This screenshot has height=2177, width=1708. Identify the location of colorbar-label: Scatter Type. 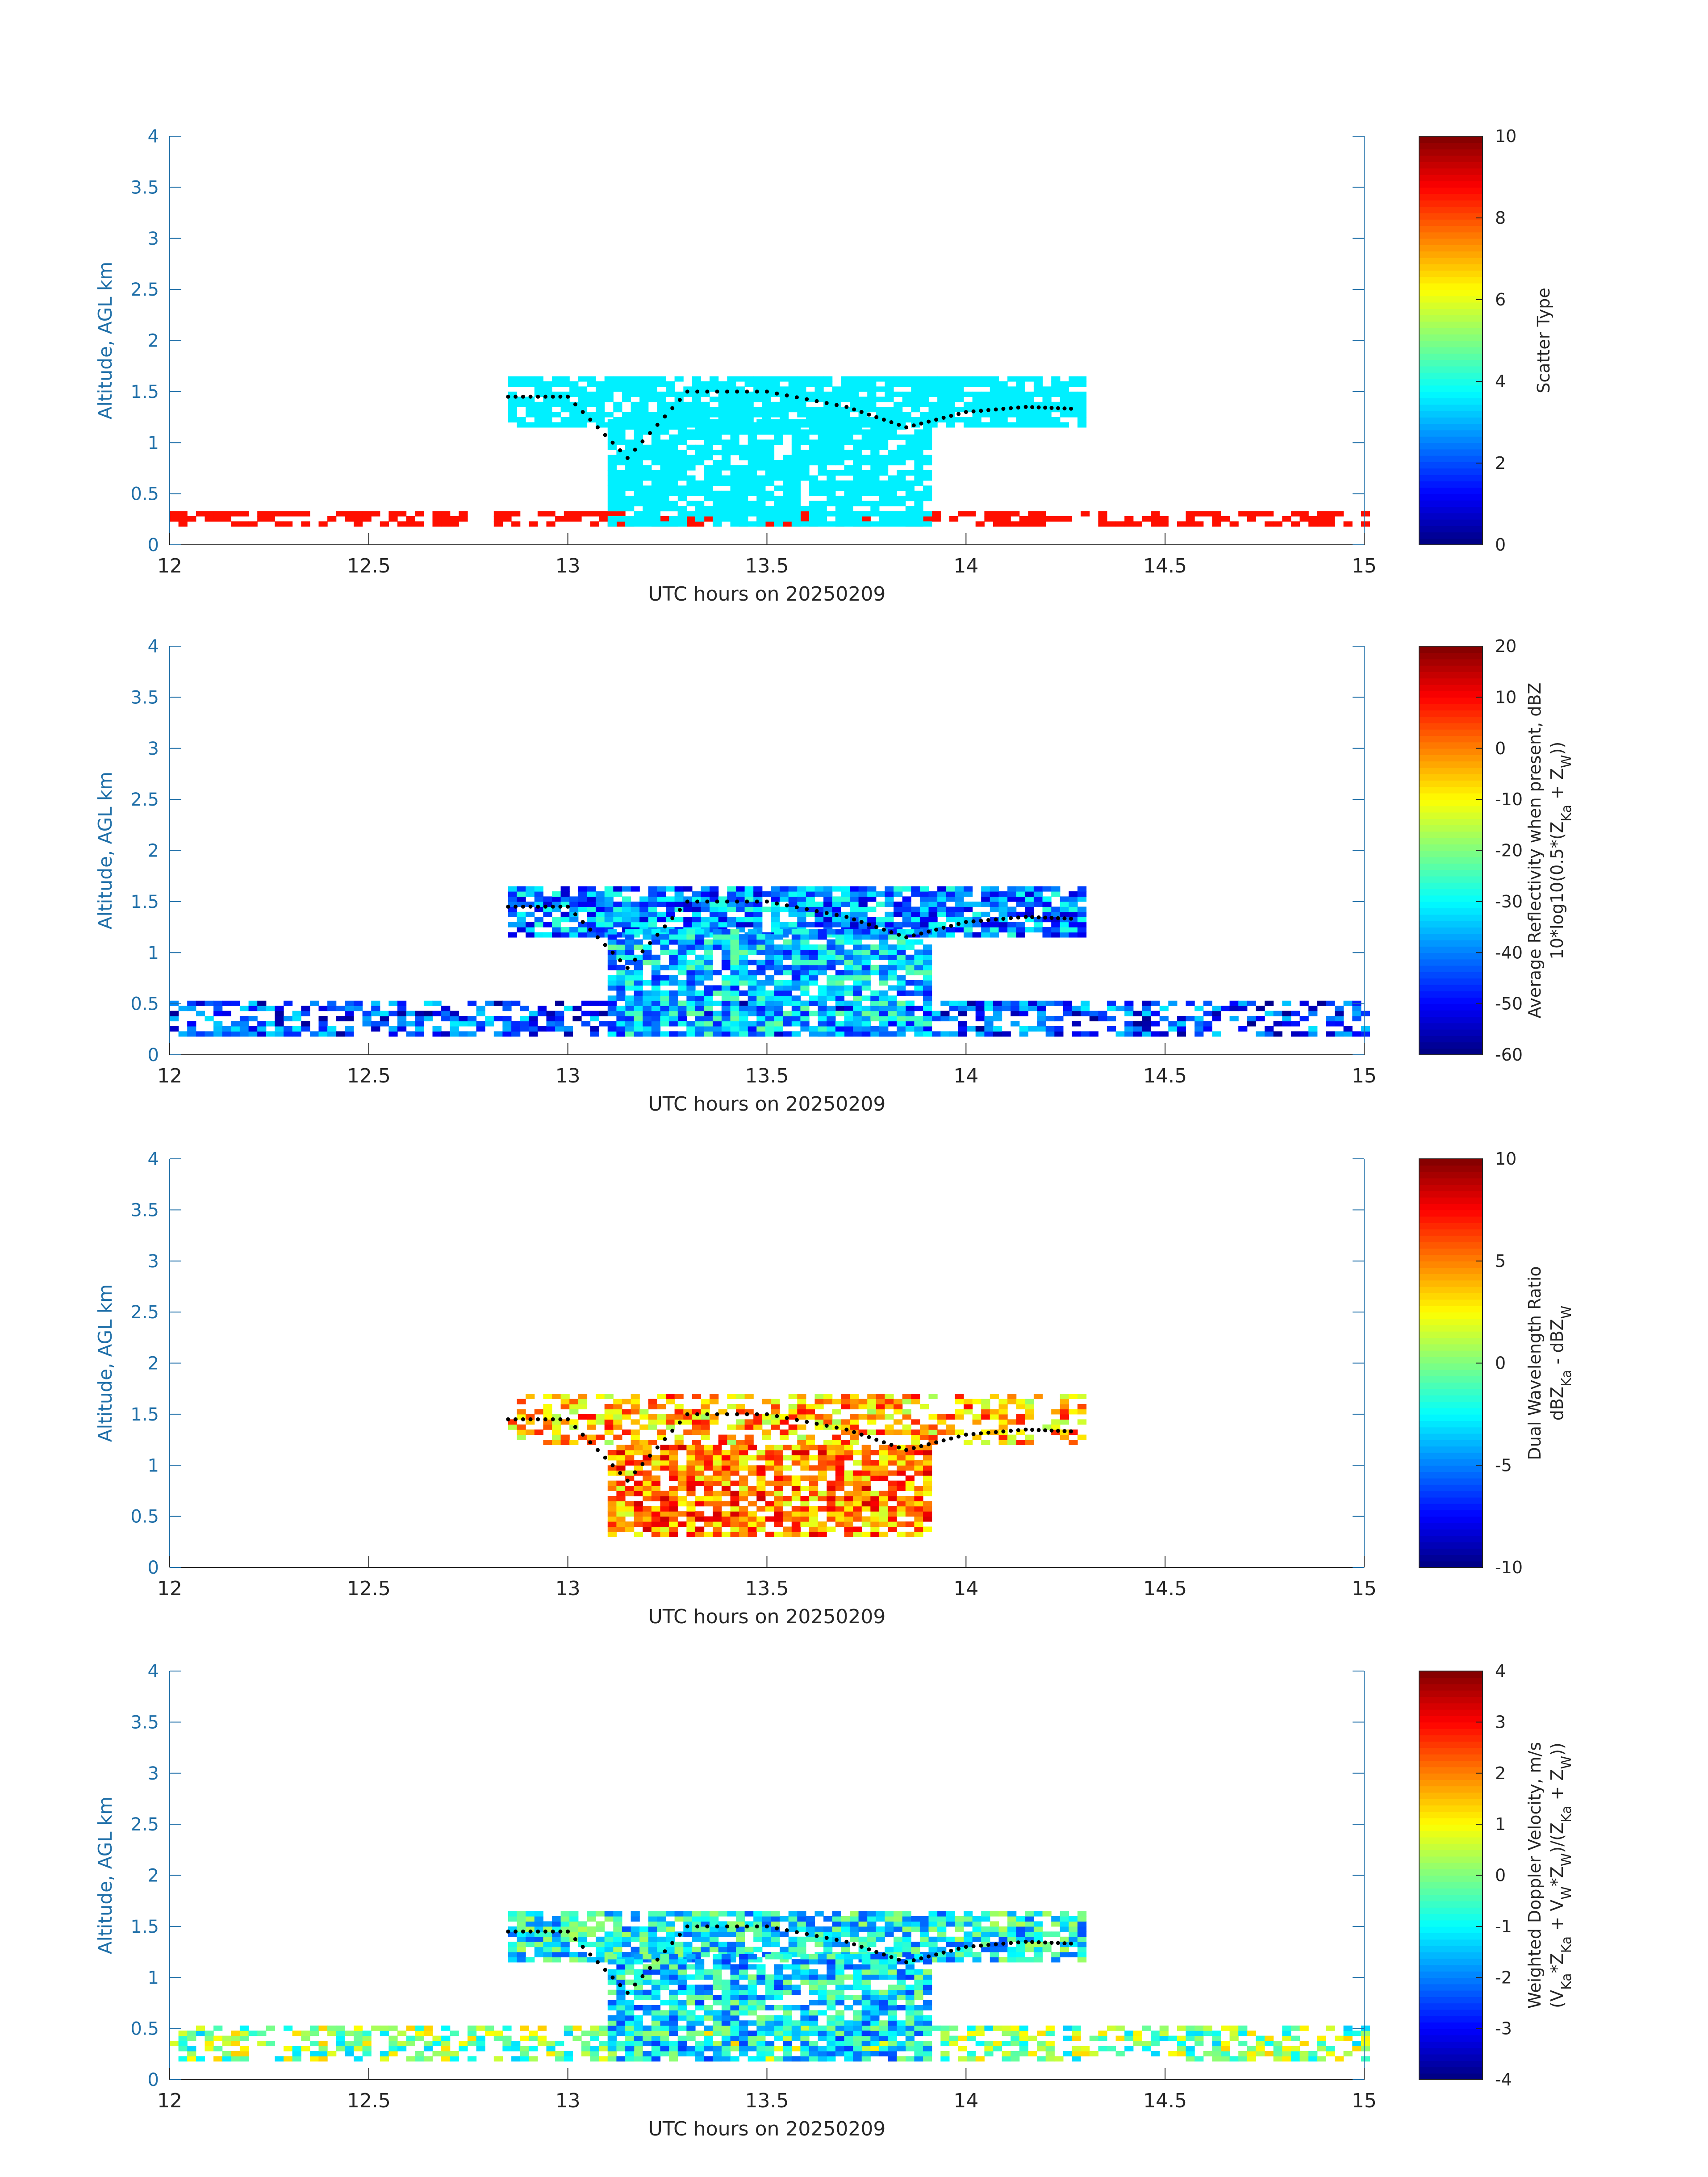
(1543, 340).